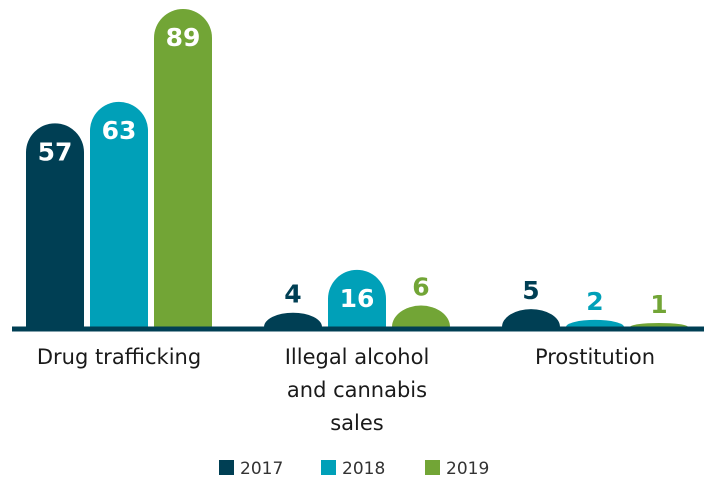 The height and width of the screenshot is (481, 706). I want to click on legend-label-2017: 2017, so click(261, 469).